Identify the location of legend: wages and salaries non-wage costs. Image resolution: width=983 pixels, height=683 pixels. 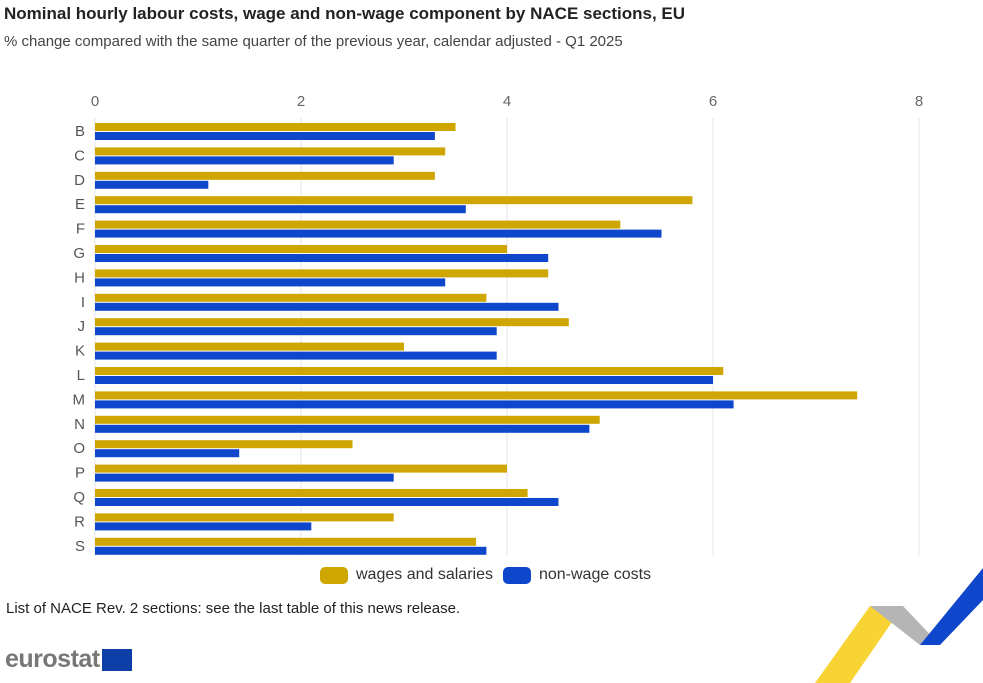
(490, 575).